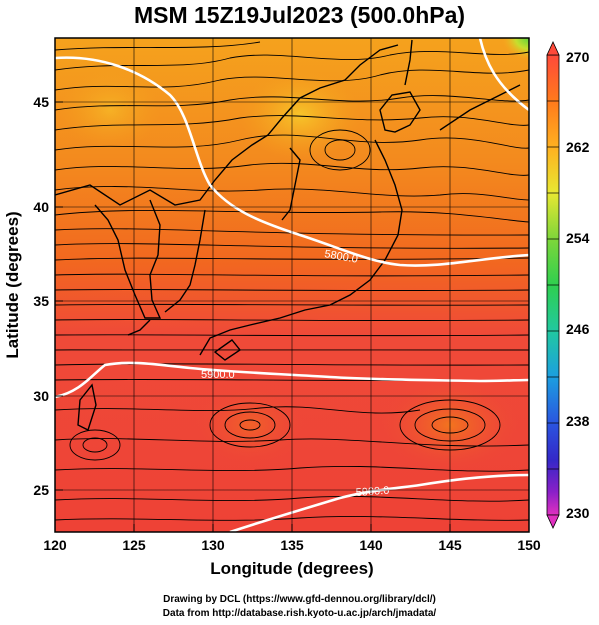  Describe the element at coordinates (299, 15) in the screenshot. I see `map-title: MSM 15Z19Jul2023 (500.0hPa)` at that location.